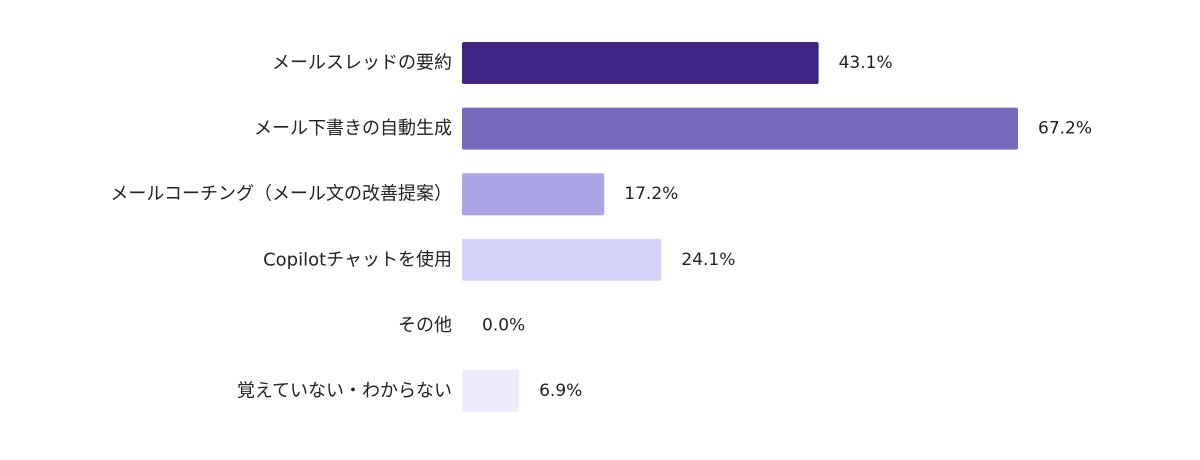 This screenshot has width=1200, height=460. What do you see at coordinates (425, 325) in the screenshot?
I see `category-label: その他` at bounding box center [425, 325].